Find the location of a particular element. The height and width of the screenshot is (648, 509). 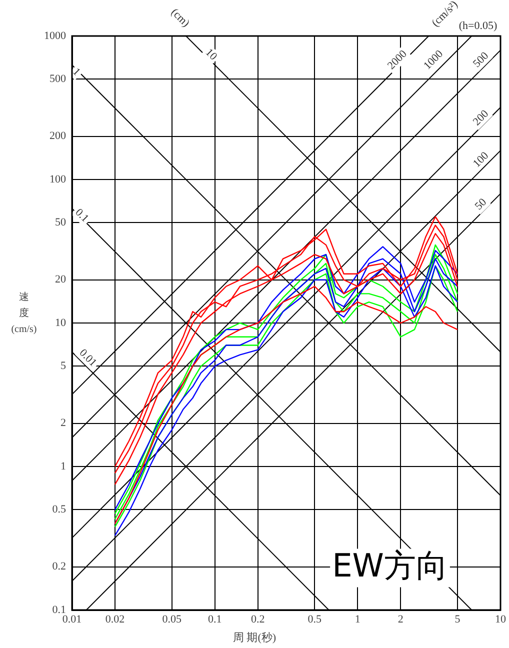

y-tick-label: 0.2 is located at coordinates (59, 566).